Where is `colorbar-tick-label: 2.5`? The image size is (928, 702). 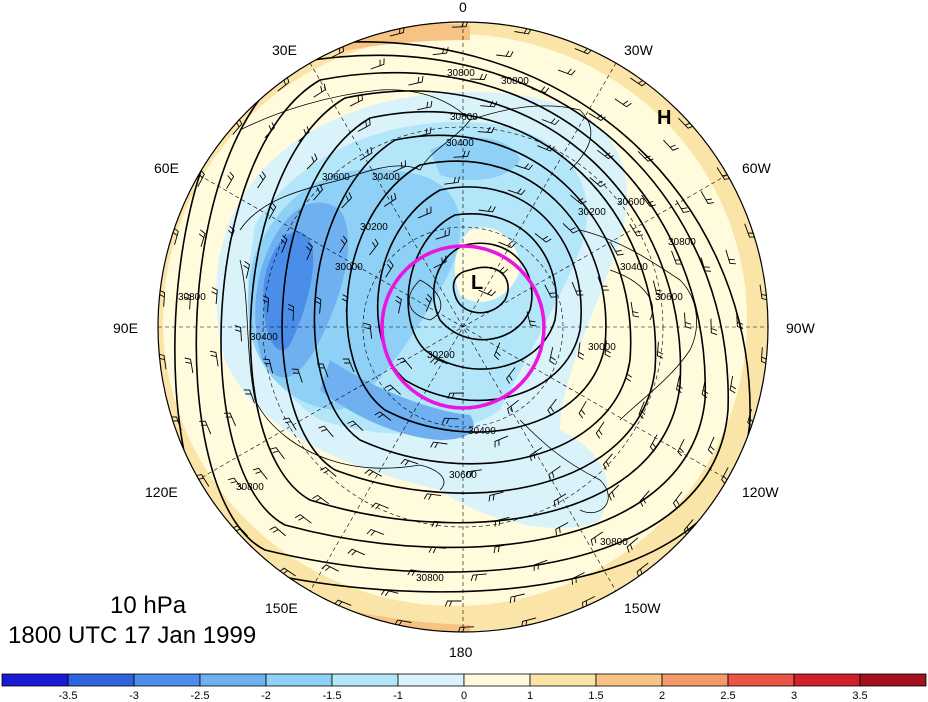 colorbar-tick-label: 2.5 is located at coordinates (727, 696).